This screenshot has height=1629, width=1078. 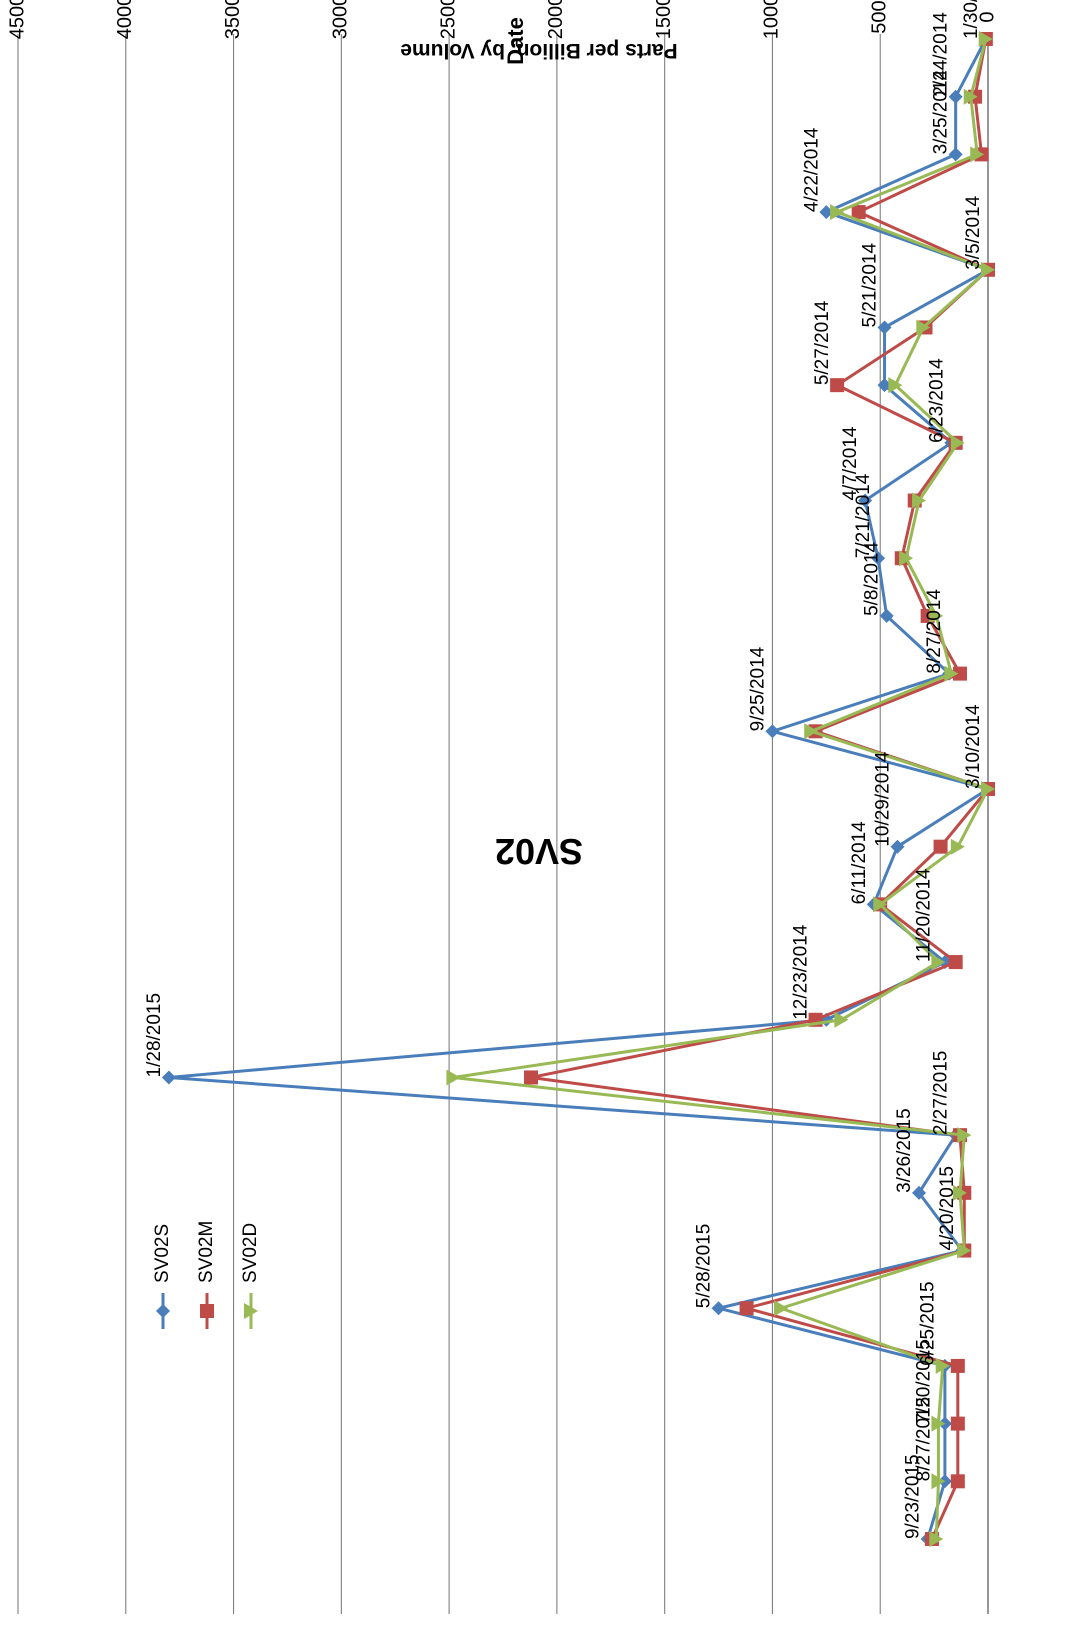 What do you see at coordinates (163, 1311) in the screenshot?
I see `legend-marker-SV02S` at bounding box center [163, 1311].